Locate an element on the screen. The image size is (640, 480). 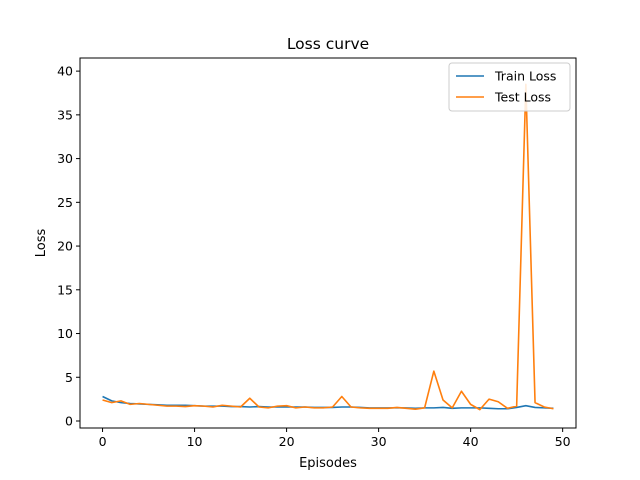
y-axis-ticks: 0 5 10 15 20 25 30 35 40 is located at coordinates (68, 246).